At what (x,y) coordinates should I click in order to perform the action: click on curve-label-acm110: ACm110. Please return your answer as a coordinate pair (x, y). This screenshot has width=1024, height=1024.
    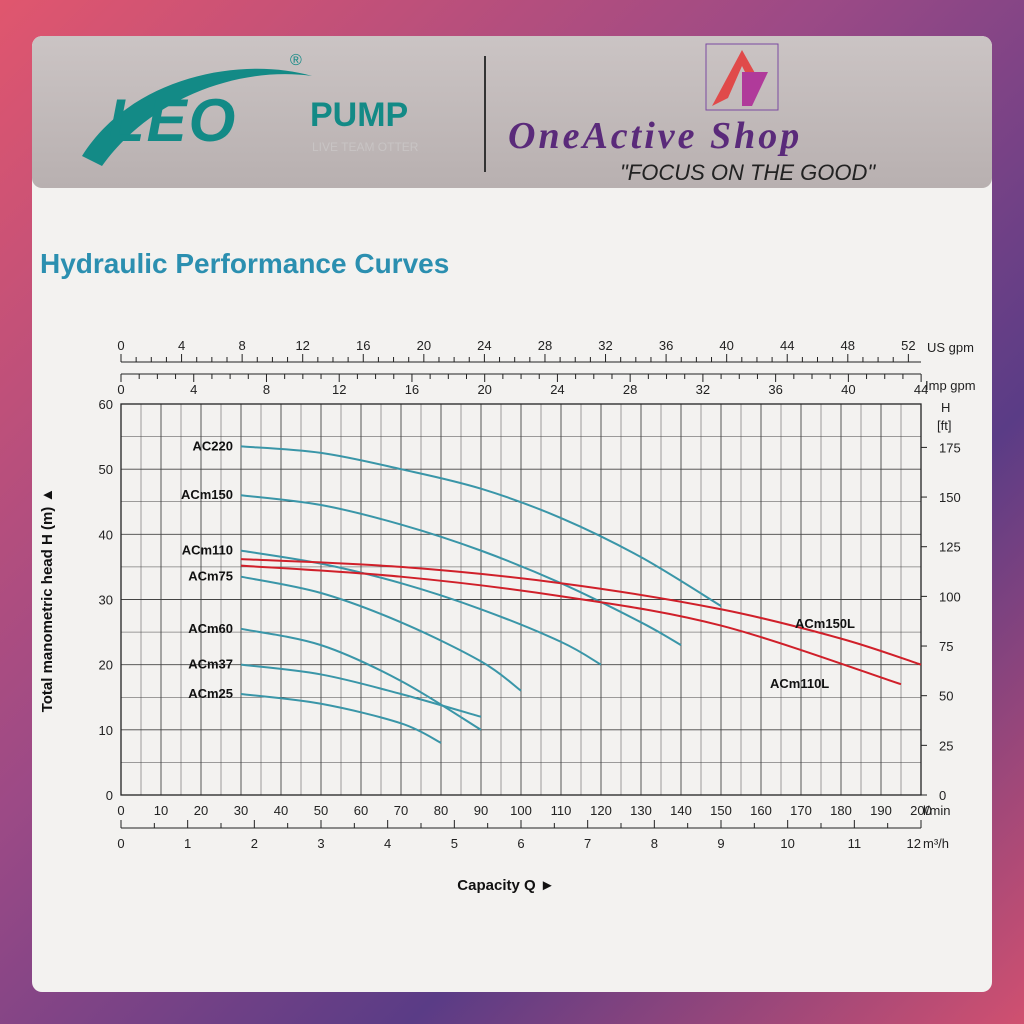
    Looking at the image, I should click on (207, 550).